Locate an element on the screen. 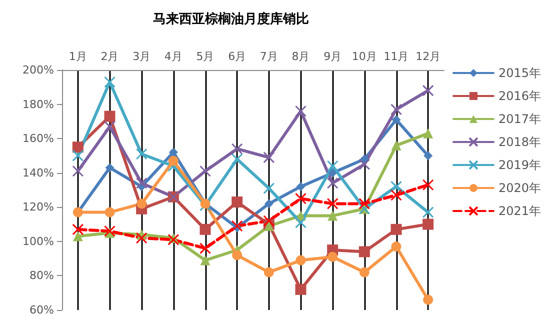  x-tick-label: 2月 is located at coordinates (109, 56).